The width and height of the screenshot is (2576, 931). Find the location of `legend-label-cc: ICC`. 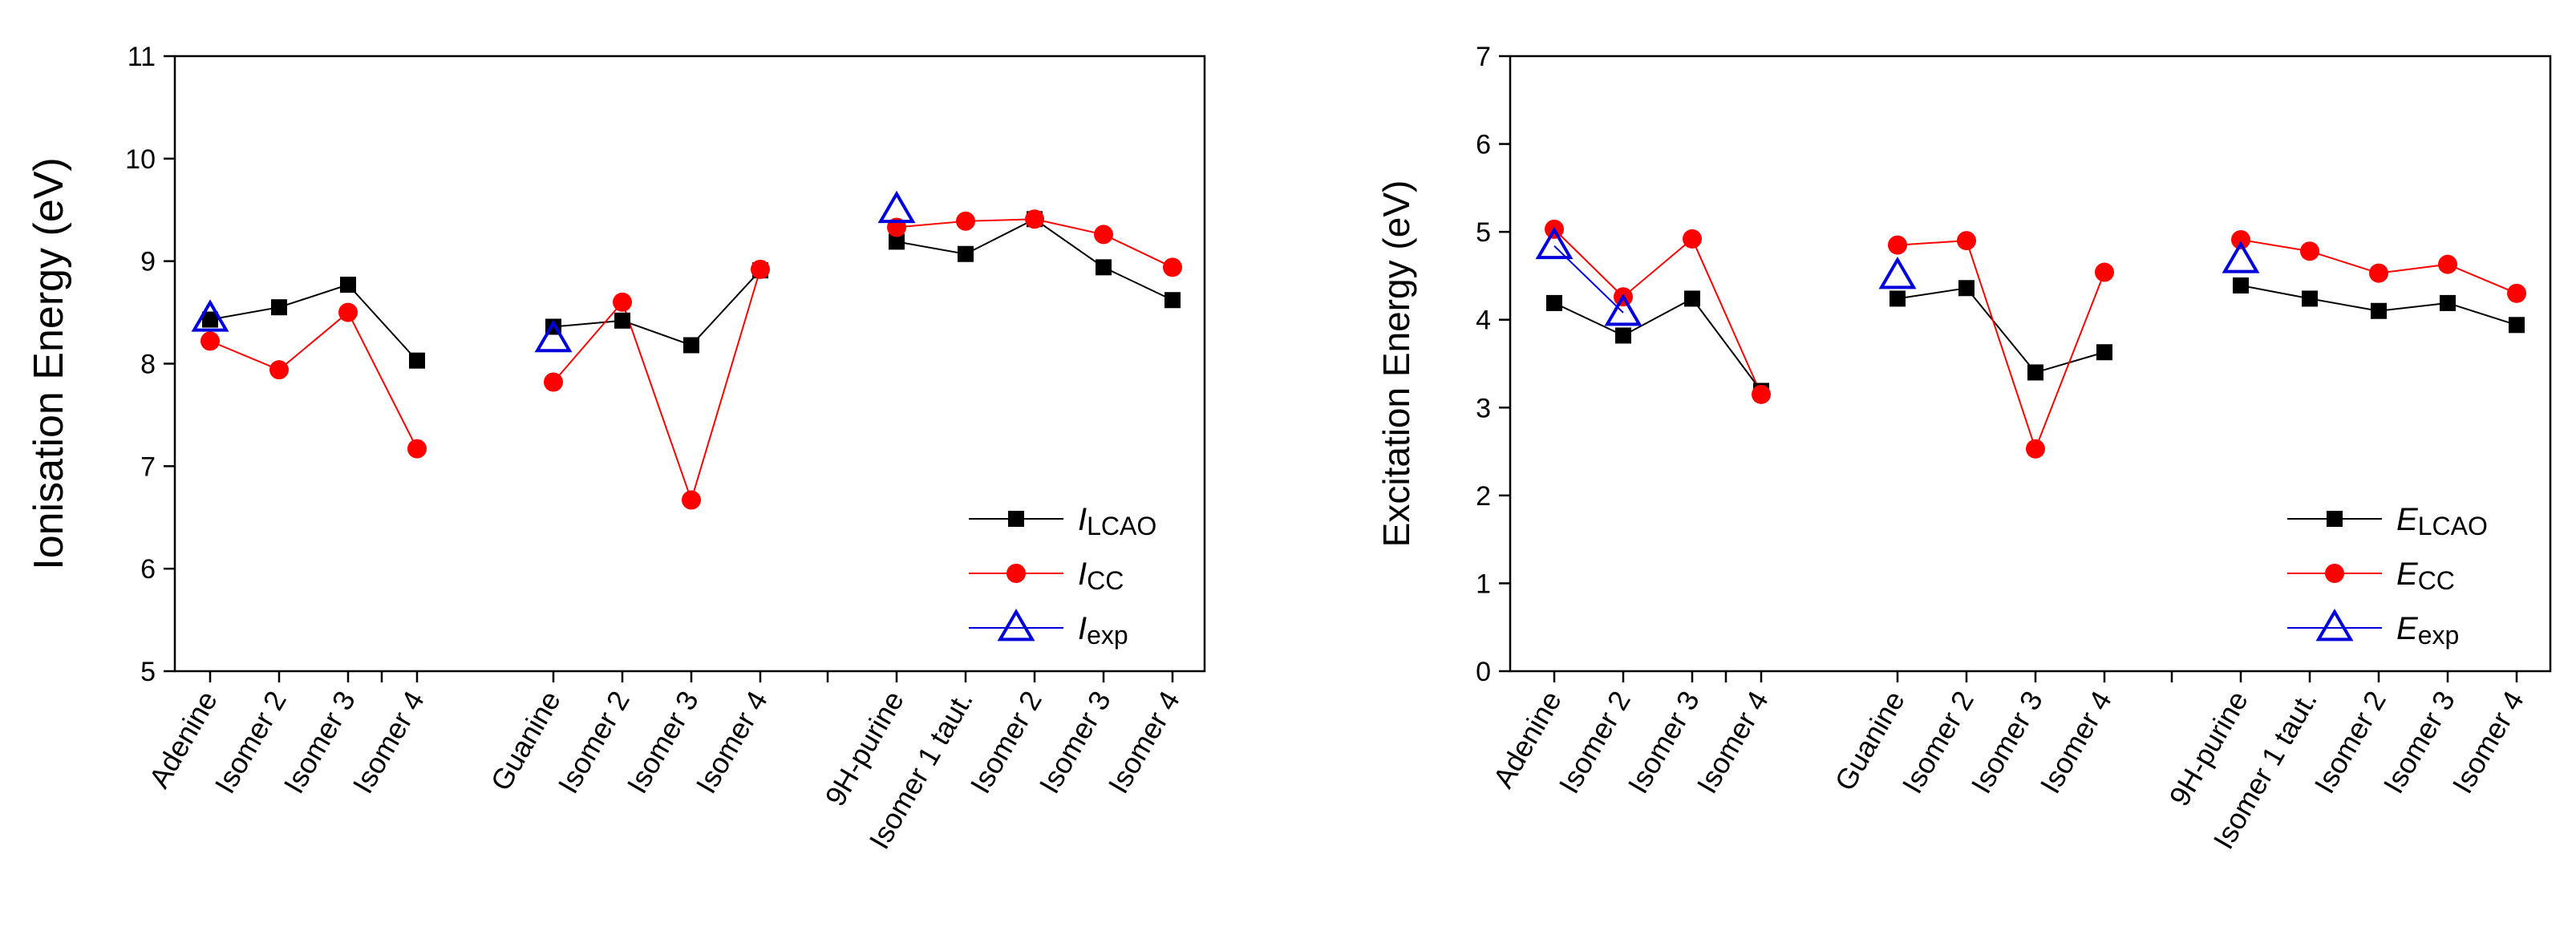

legend-label-cc: ICC is located at coordinates (1101, 576).